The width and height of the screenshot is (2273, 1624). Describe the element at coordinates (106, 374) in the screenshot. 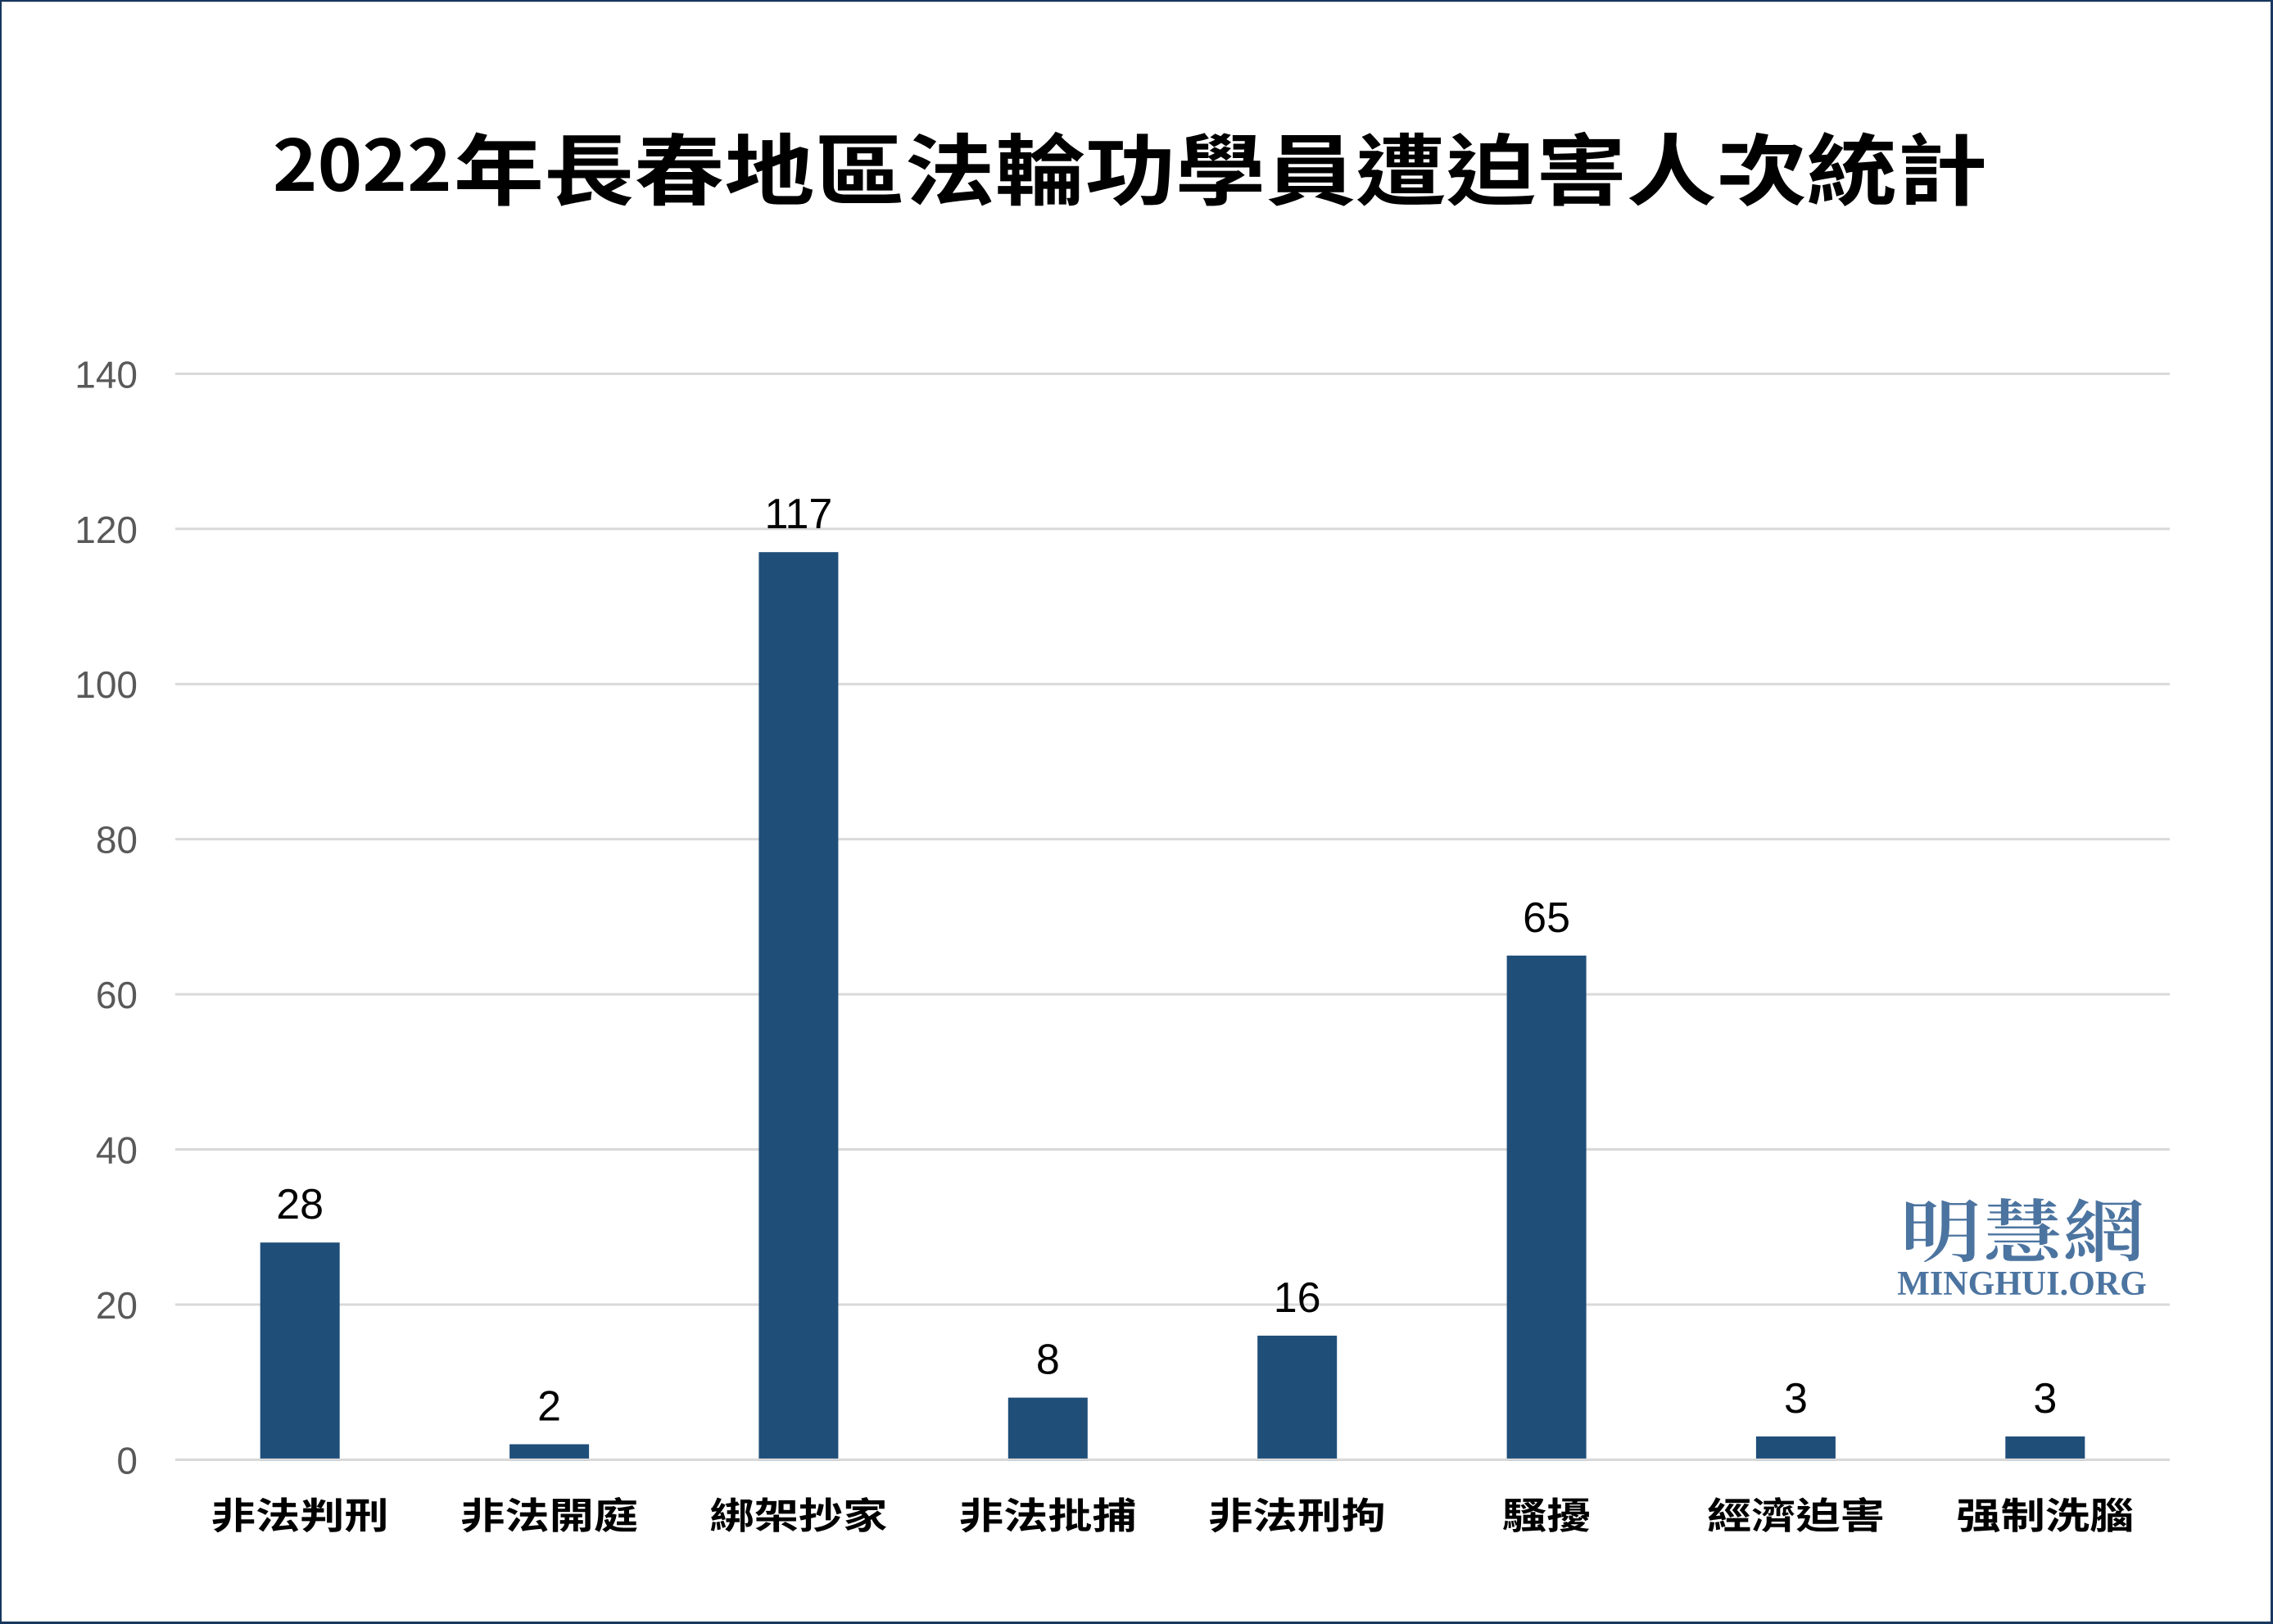

I see `svg-text: 140` at that location.